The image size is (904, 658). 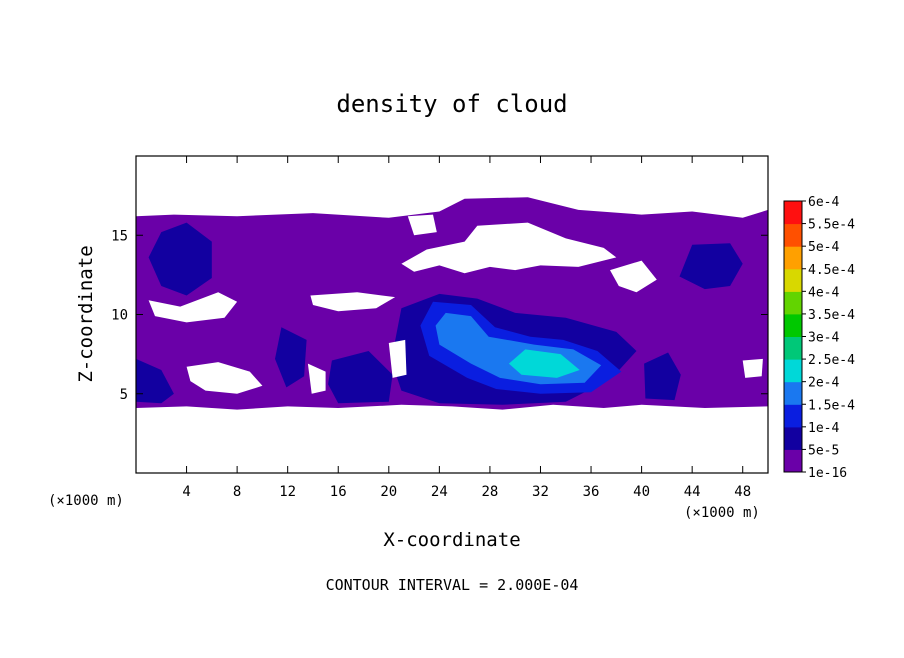 What do you see at coordinates (823, 338) in the screenshot?
I see `colorbar-label: 3e-4` at bounding box center [823, 338].